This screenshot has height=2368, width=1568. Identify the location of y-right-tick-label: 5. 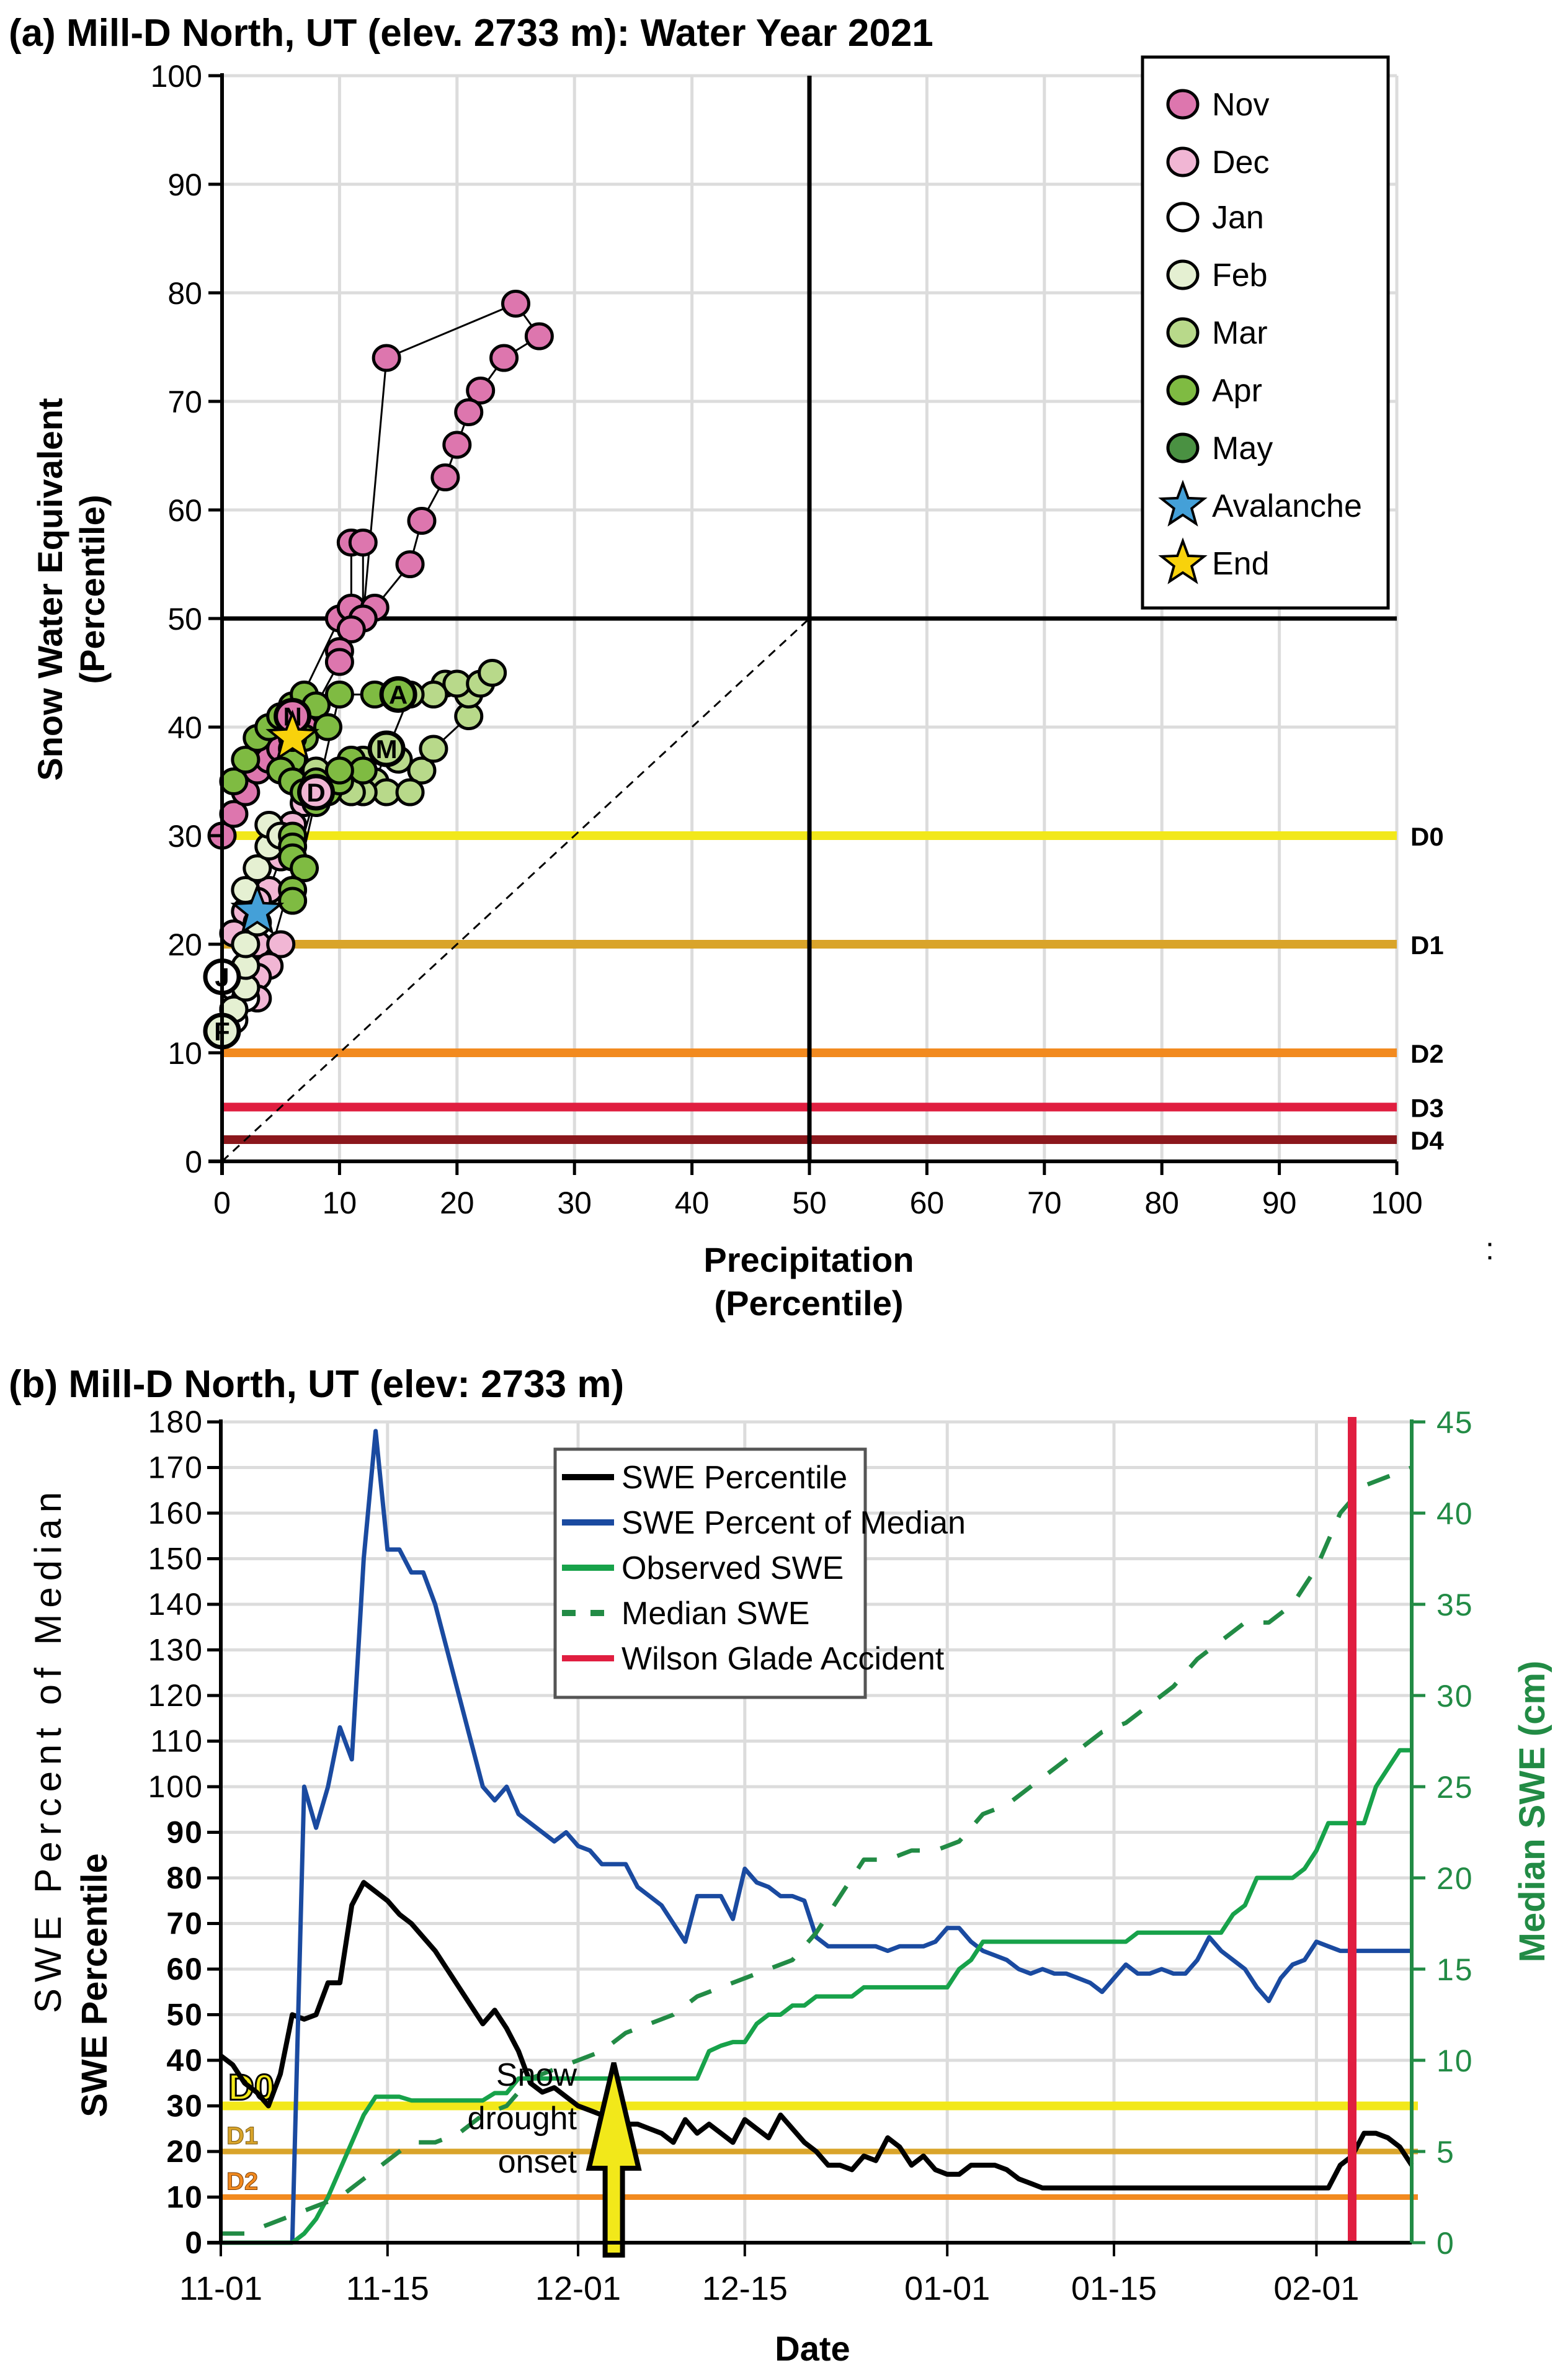
(1446, 2152).